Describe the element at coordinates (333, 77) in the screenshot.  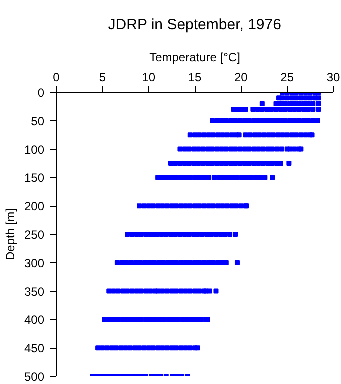
I see `x-tick-label: 30` at that location.